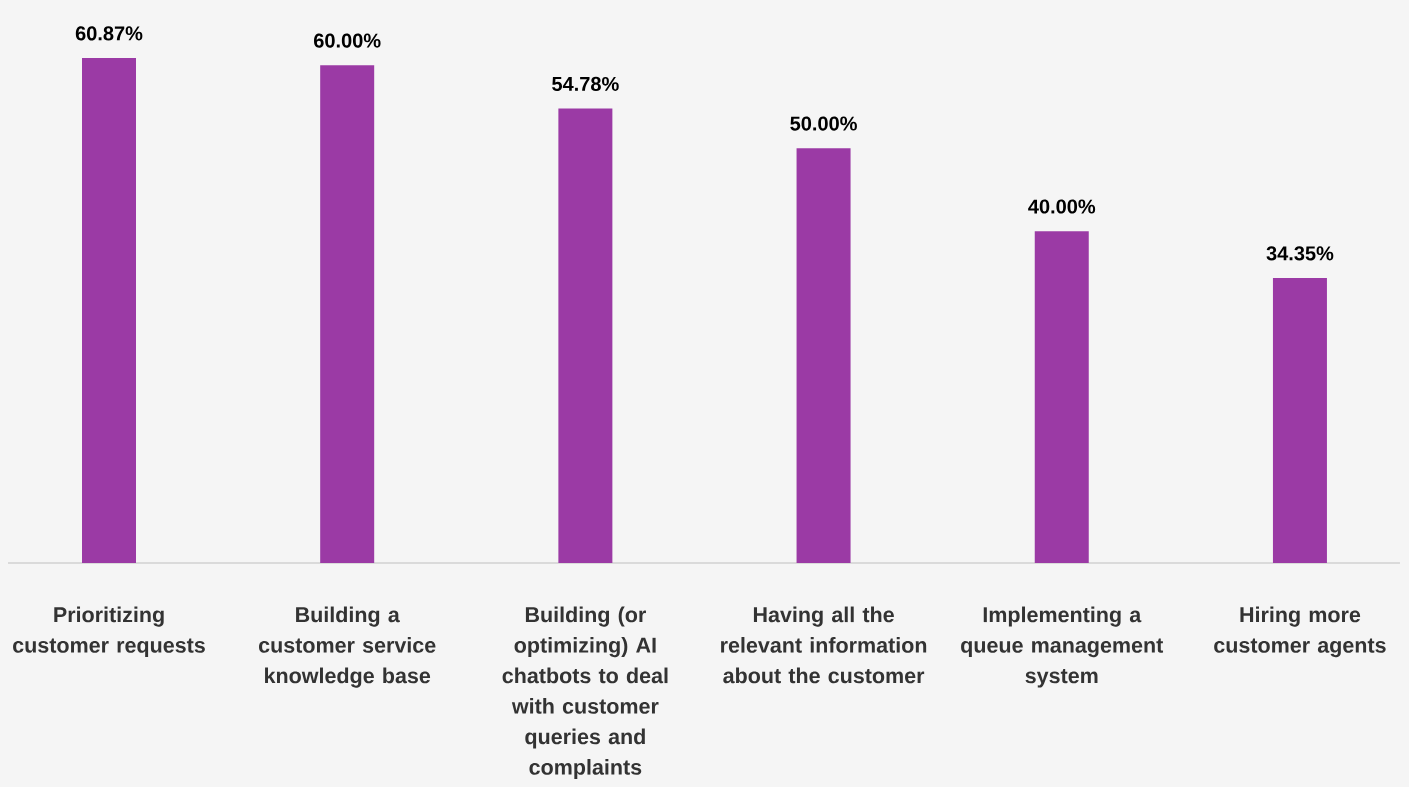 The width and height of the screenshot is (1409, 787). What do you see at coordinates (585, 693) in the screenshot?
I see `x-tick-label: Building (or optimizing) AI chatbots to deal with customer queries and complaints` at bounding box center [585, 693].